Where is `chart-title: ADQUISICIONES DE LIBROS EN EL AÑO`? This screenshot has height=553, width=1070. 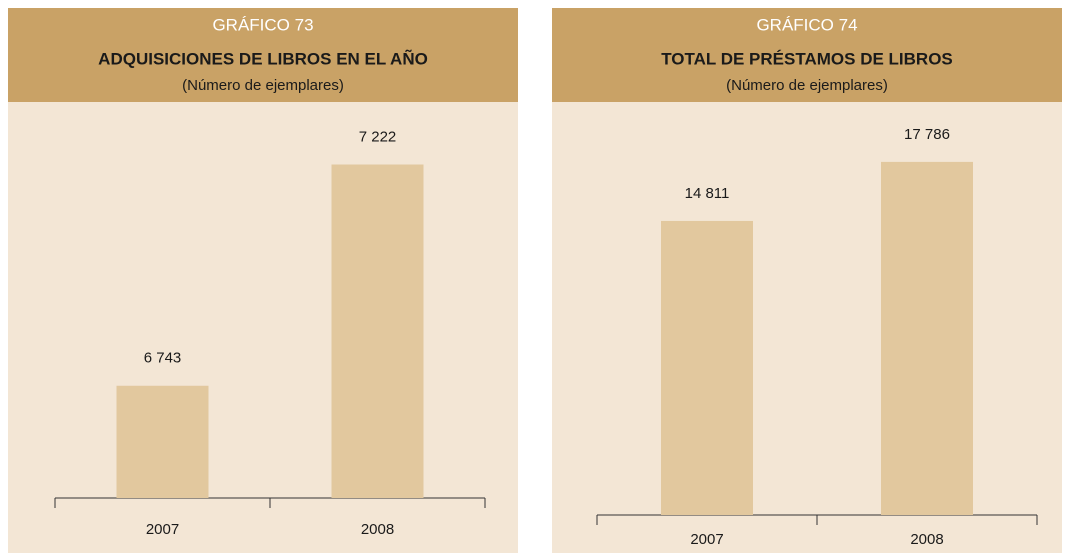 chart-title: ADQUISICIONES DE LIBROS EN EL AÑO is located at coordinates (263, 58).